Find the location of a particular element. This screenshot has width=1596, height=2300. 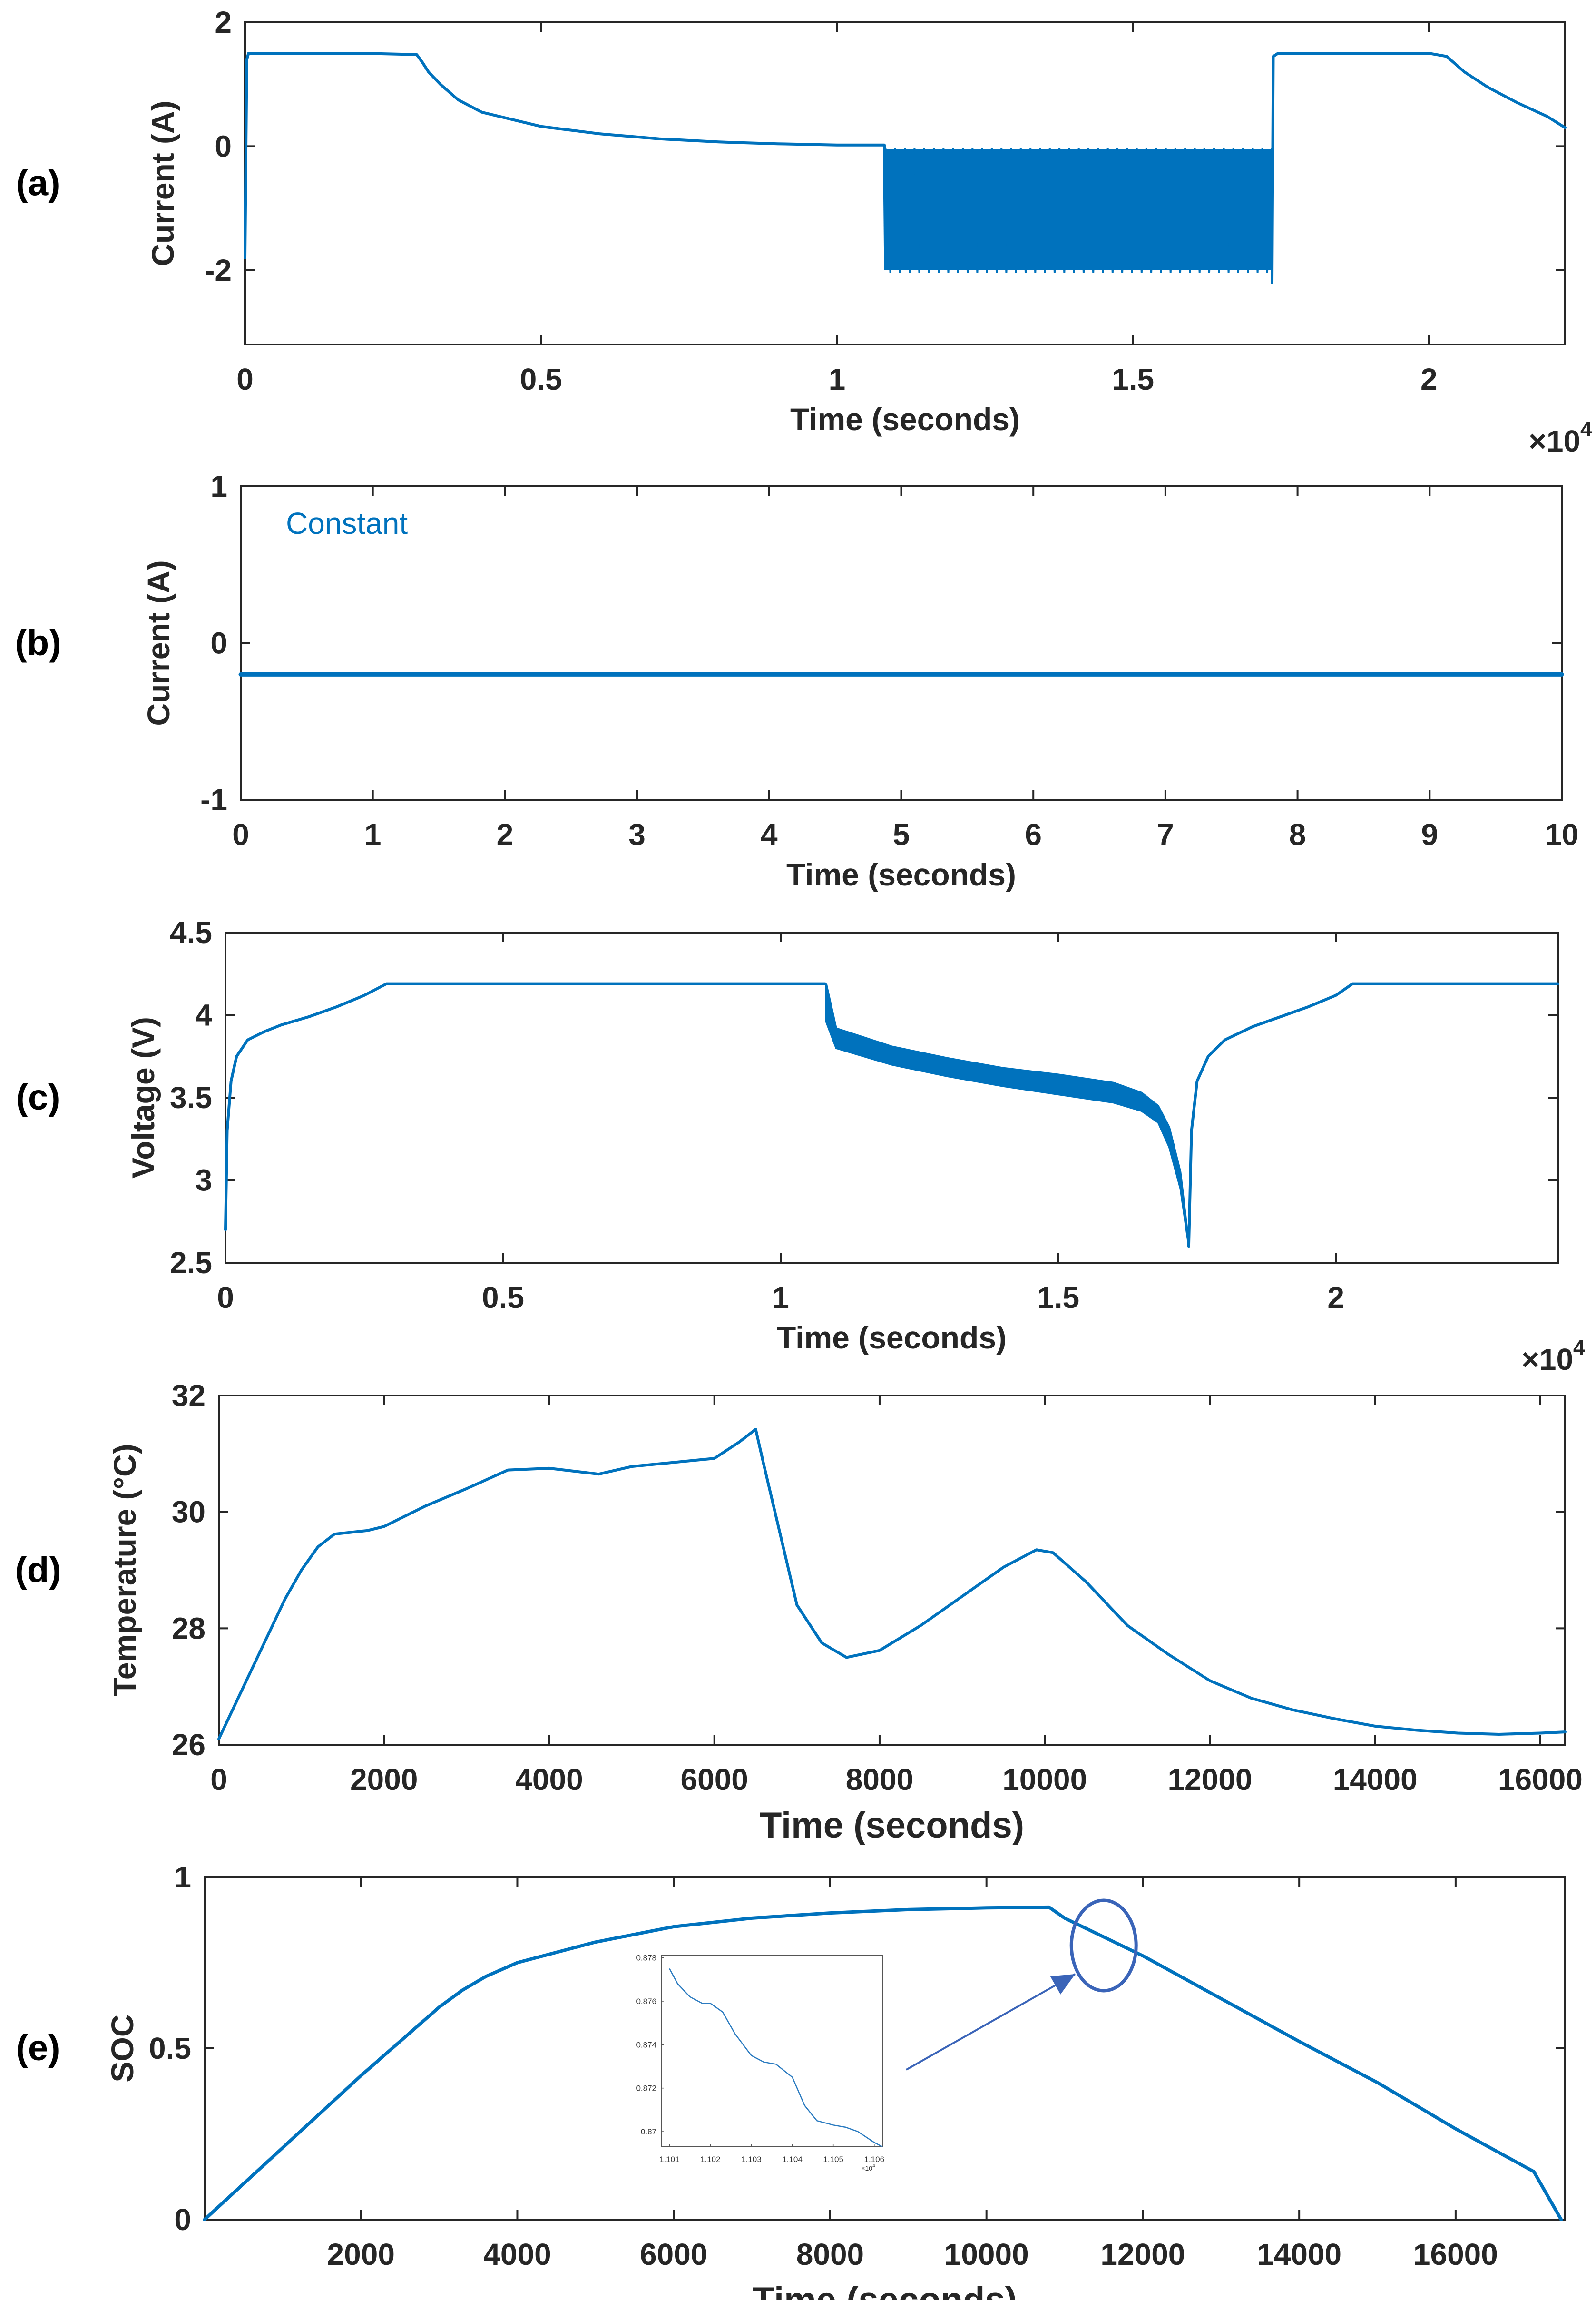

inset-y-tick-label: 0.872 is located at coordinates (646, 2089).